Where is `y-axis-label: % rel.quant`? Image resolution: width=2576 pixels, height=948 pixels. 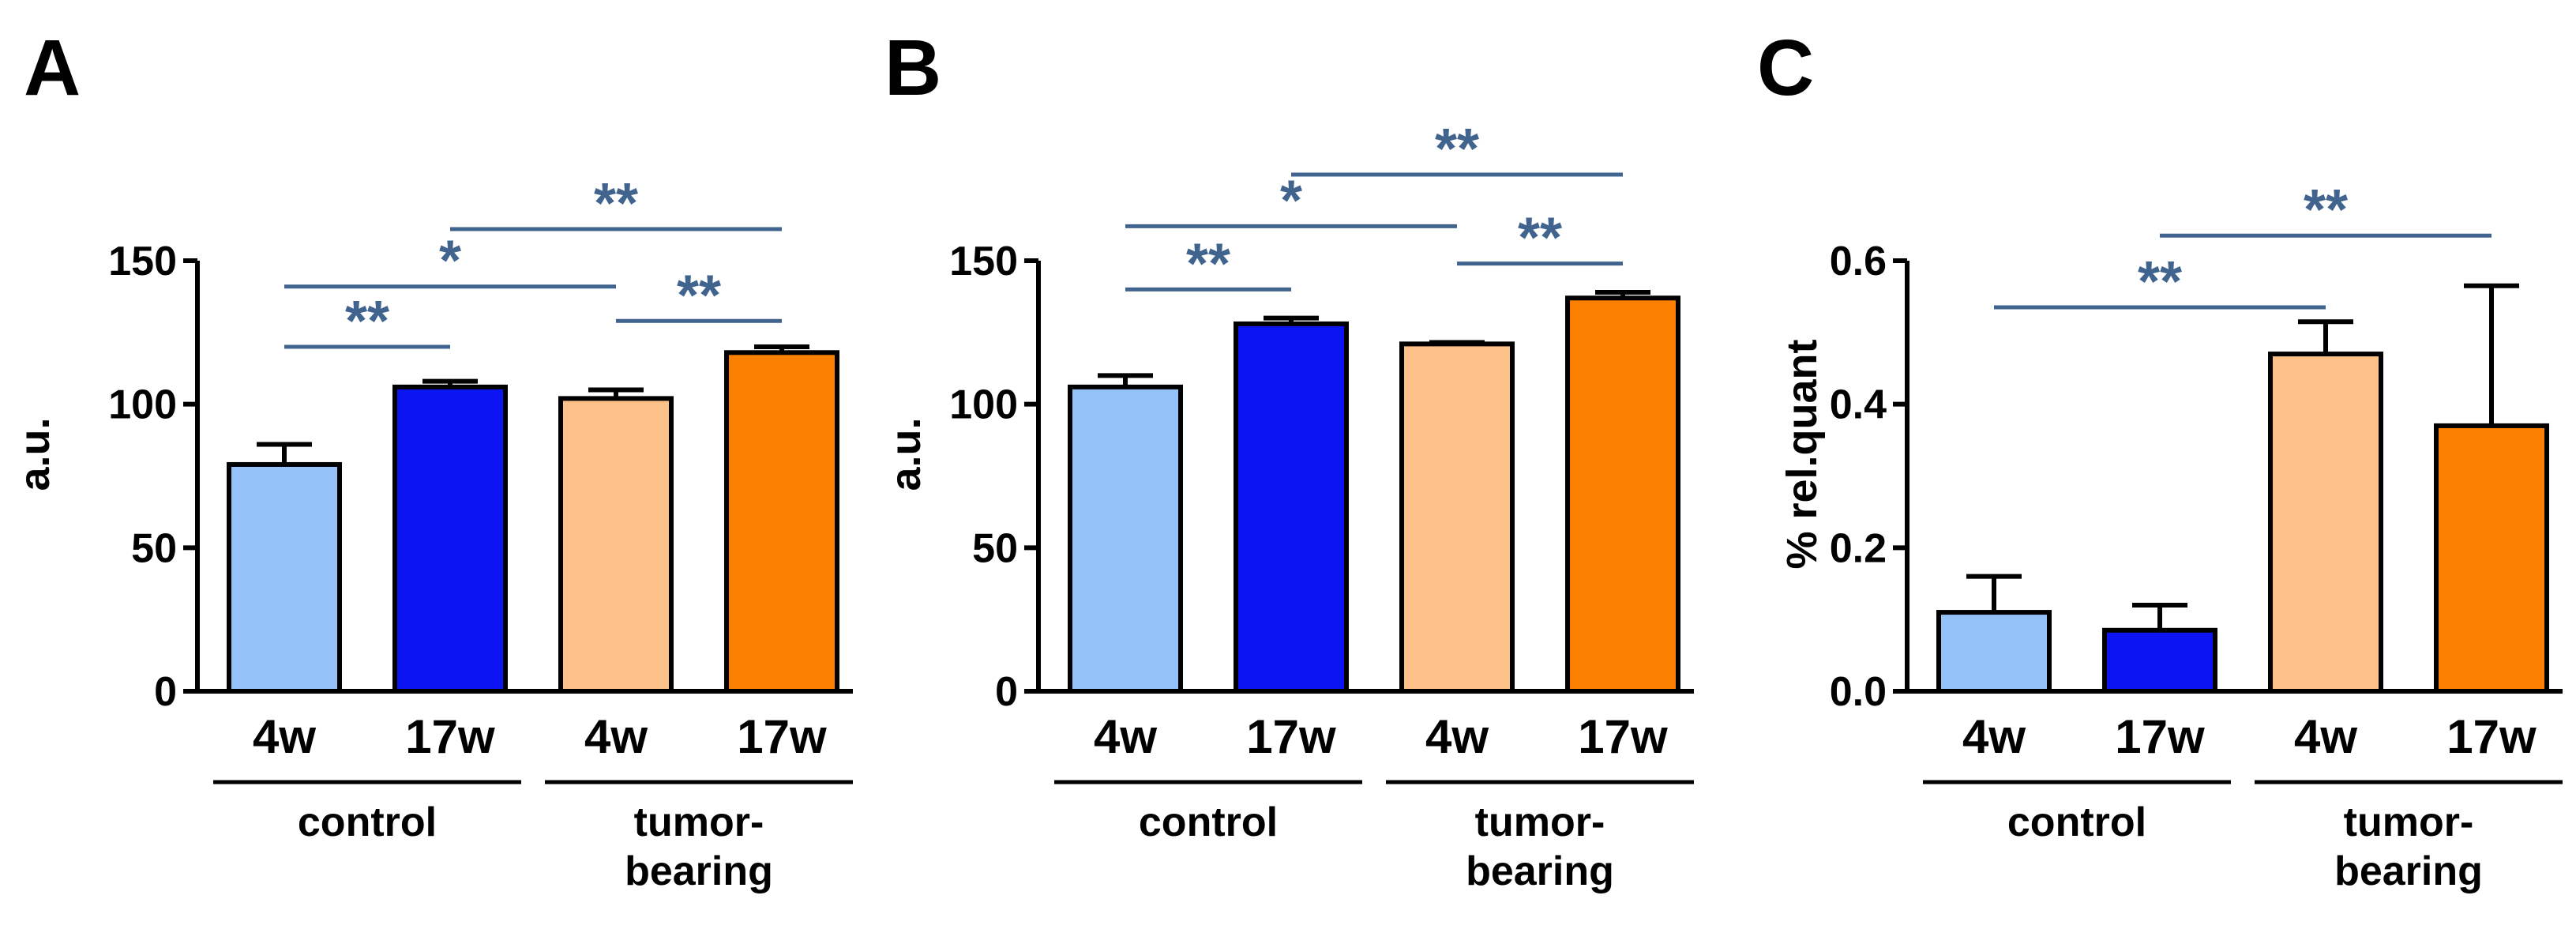 y-axis-label: % rel.quant is located at coordinates (1802, 454).